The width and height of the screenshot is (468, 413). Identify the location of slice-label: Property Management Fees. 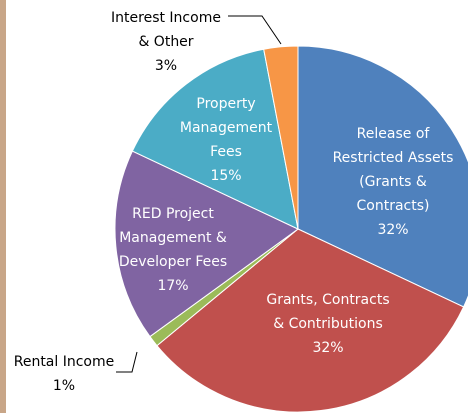
(226, 128).